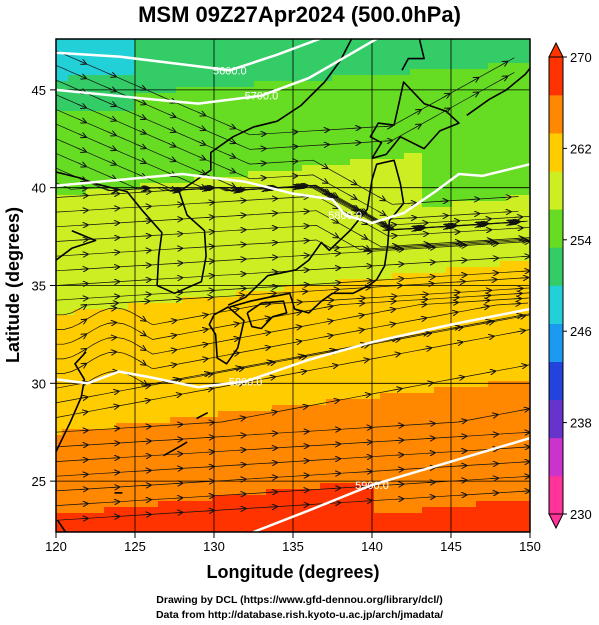  What do you see at coordinates (581, 331) in the screenshot?
I see `colorbar-tick-label: 246` at bounding box center [581, 331].